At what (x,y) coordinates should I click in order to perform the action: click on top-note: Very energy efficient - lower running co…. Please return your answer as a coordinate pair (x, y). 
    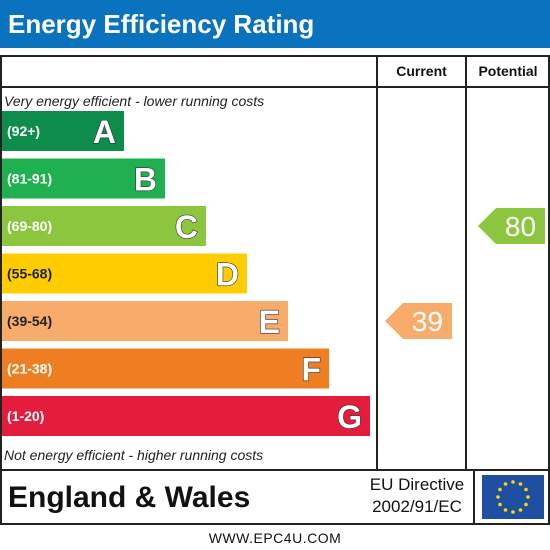
    Looking at the image, I should click on (134, 101).